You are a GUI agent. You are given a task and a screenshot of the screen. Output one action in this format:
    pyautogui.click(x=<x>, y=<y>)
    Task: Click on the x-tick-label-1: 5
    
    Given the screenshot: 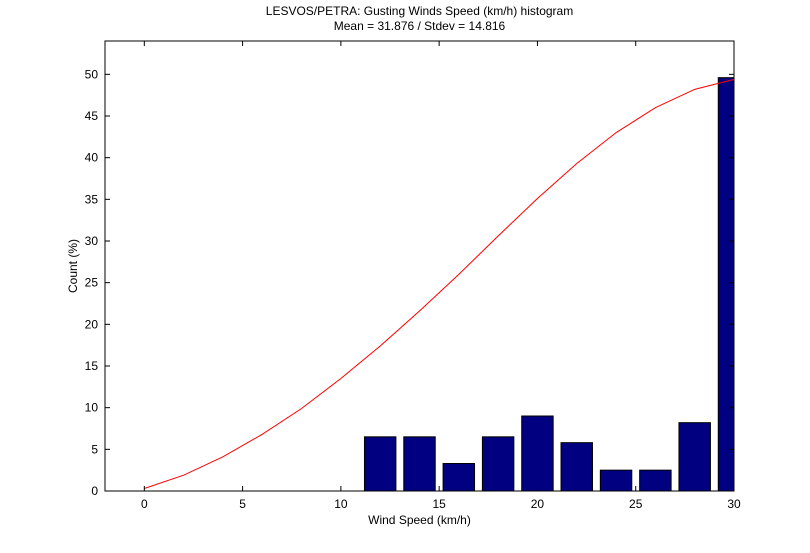 What is the action you would take?
    pyautogui.click(x=242, y=504)
    